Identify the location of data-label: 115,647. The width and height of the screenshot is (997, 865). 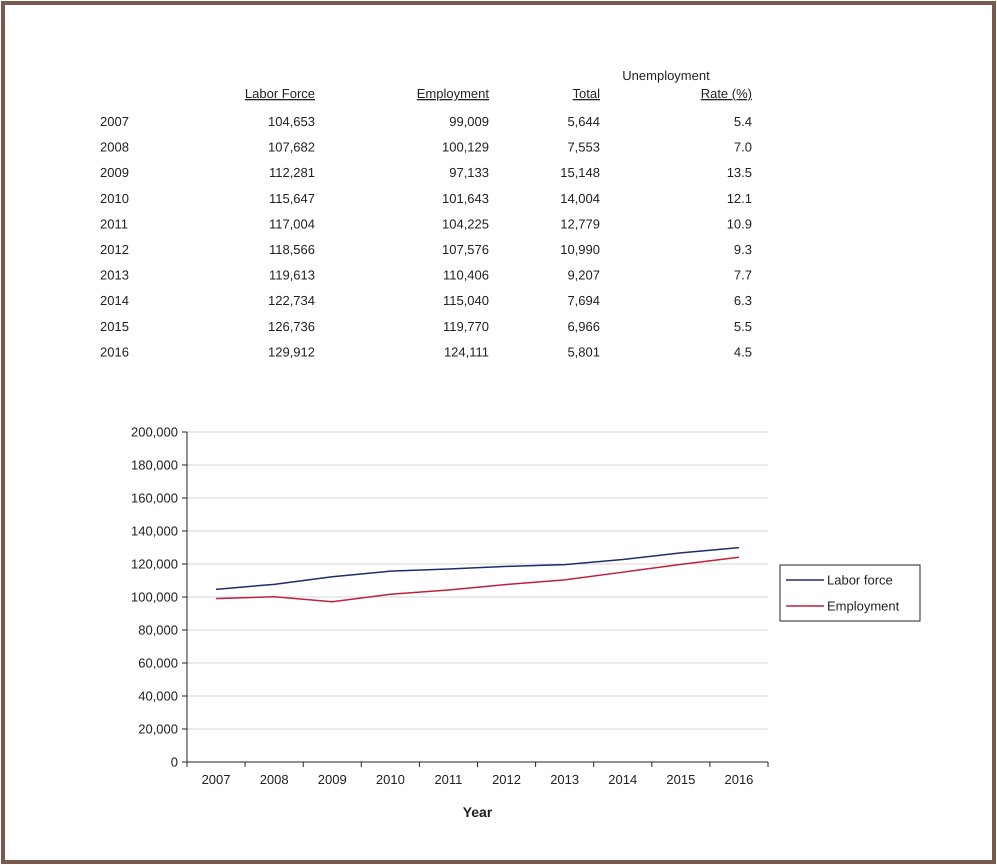
(291, 198).